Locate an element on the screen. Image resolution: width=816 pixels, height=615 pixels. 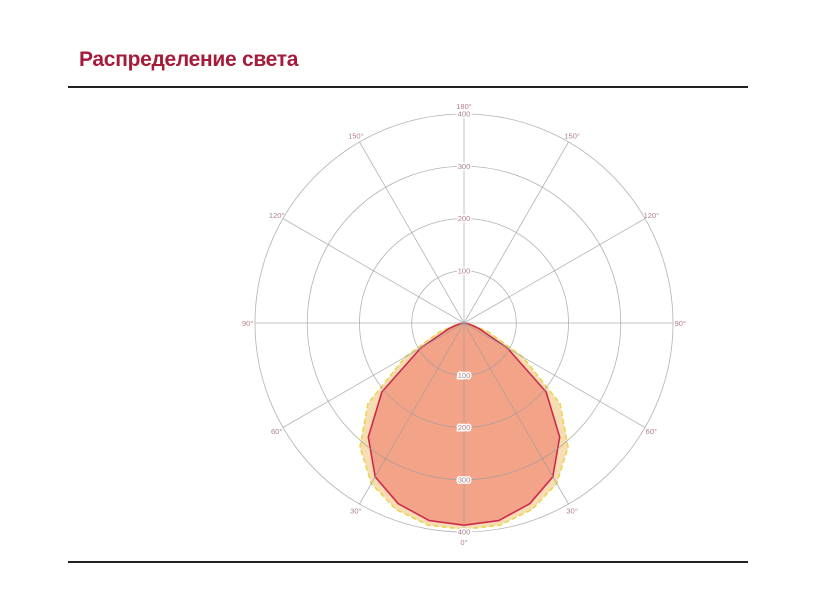
title-divider is located at coordinates (408, 87).